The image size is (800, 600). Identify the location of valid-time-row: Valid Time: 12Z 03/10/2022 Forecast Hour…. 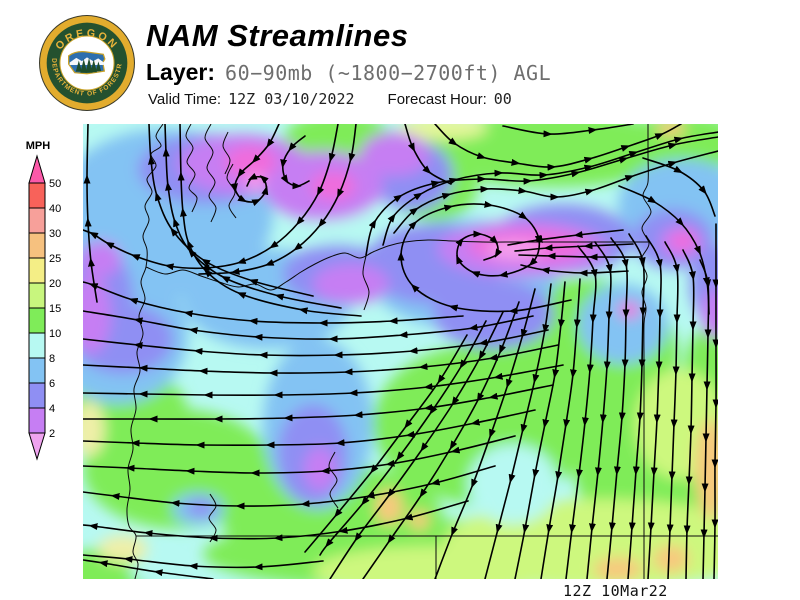
(330, 99).